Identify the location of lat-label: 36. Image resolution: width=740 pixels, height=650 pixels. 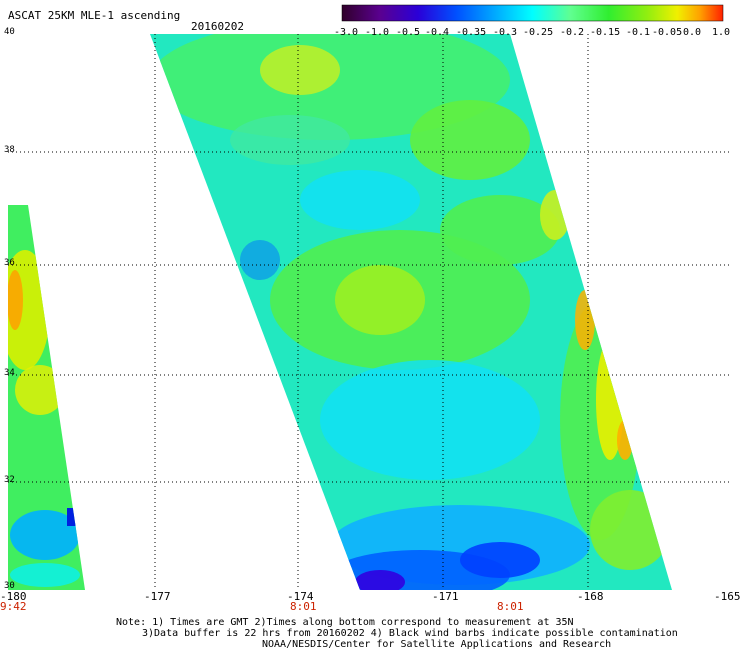
(9, 263).